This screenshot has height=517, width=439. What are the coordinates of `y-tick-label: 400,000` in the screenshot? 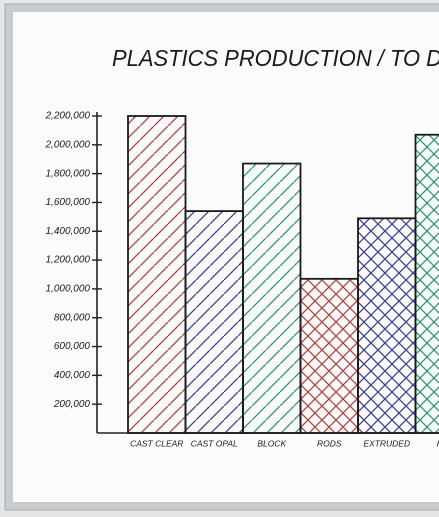 It's located at (72, 375).